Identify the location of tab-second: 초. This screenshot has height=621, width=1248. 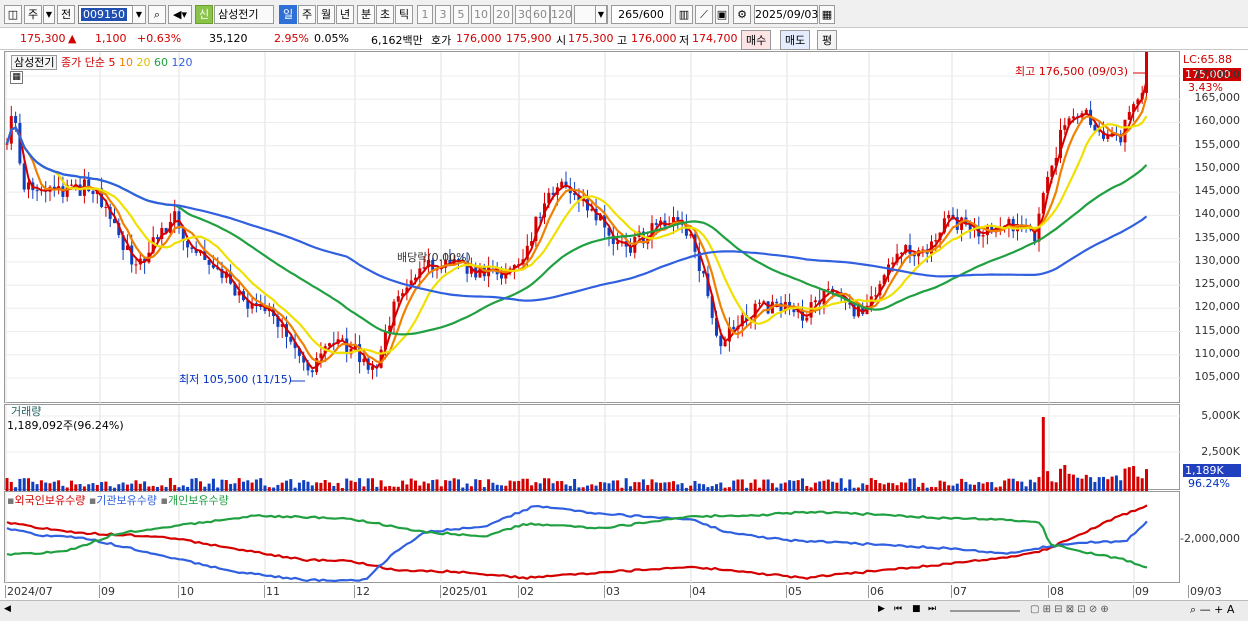
(385, 14).